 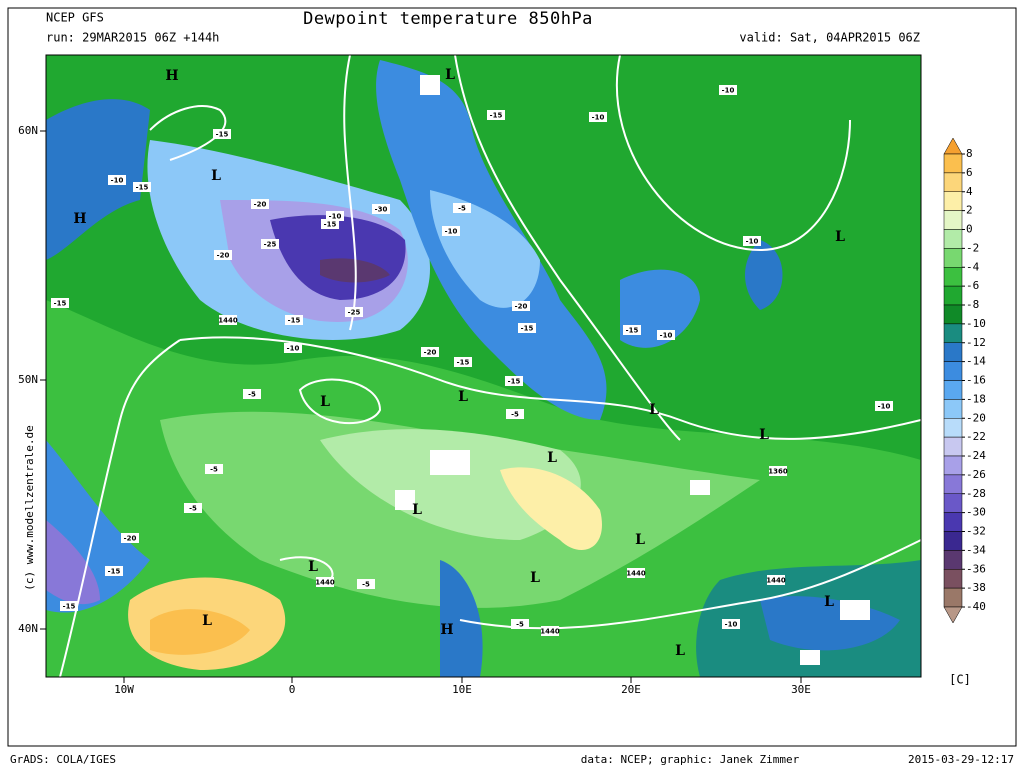 What do you see at coordinates (976, 606) in the screenshot?
I see `colorbar-label: -40` at bounding box center [976, 606].